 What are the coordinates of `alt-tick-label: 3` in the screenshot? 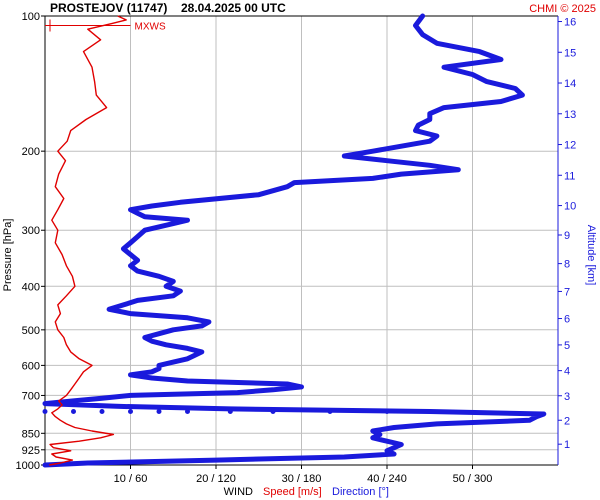 It's located at (567, 397).